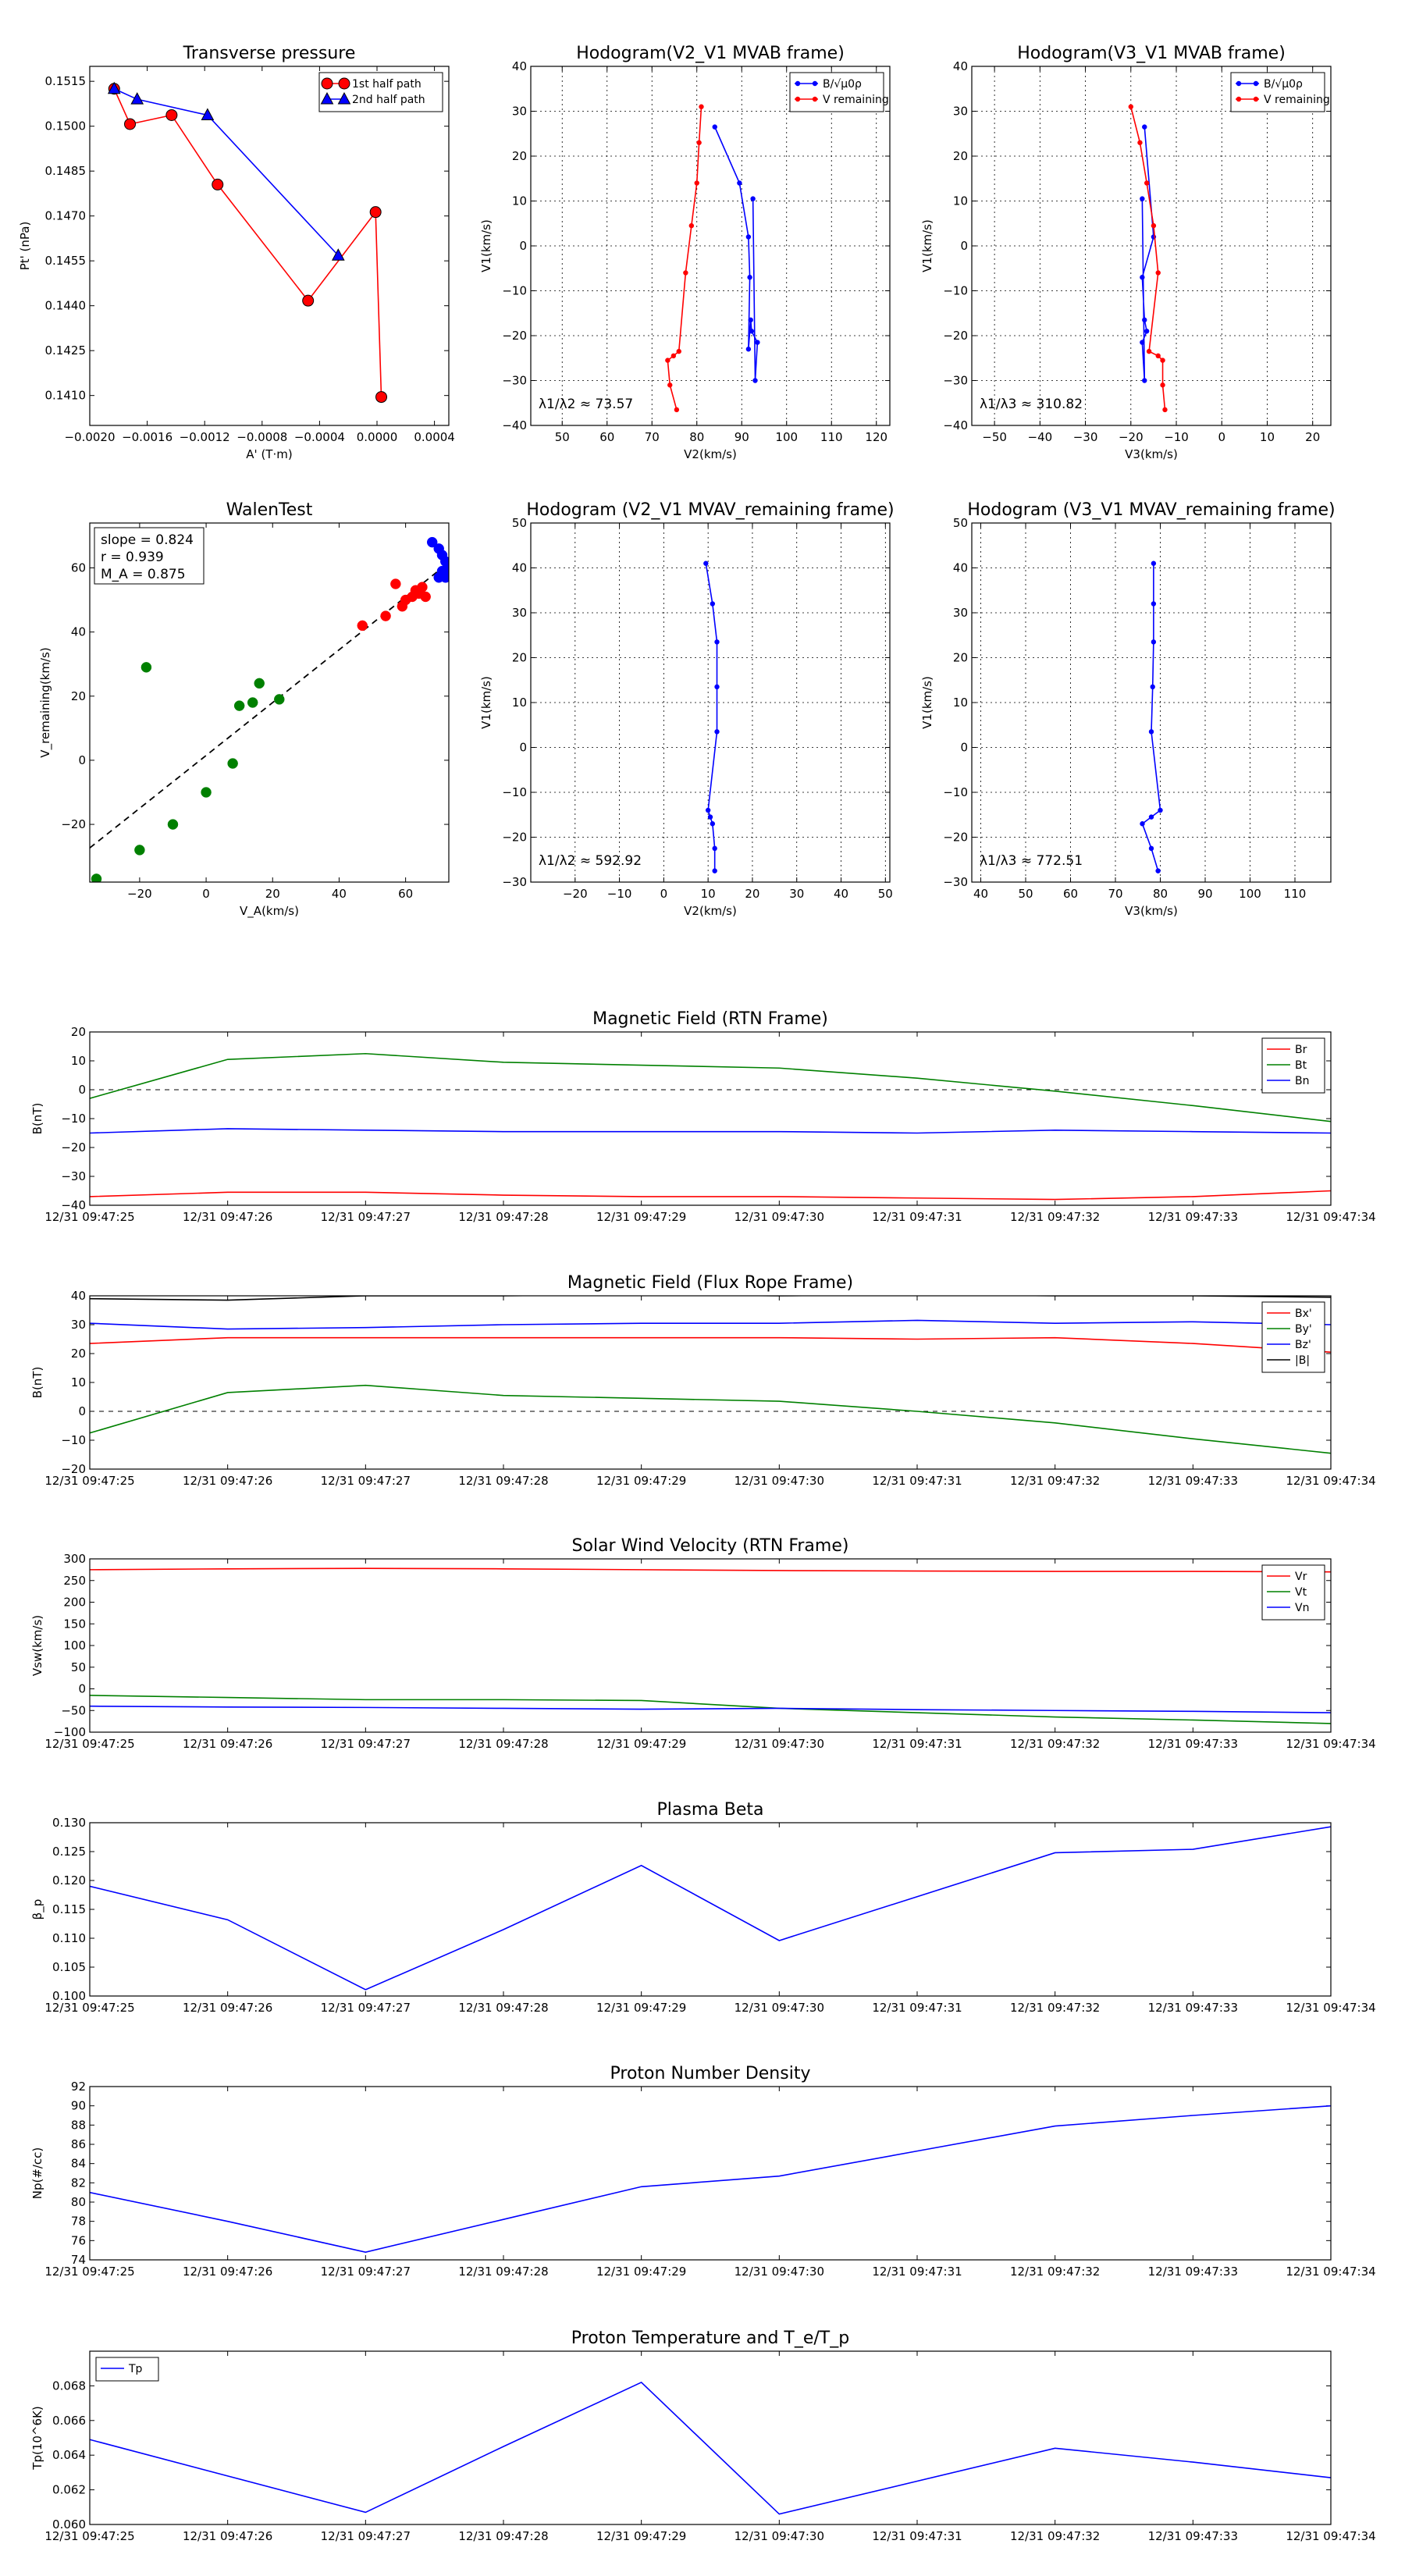 The height and width of the screenshot is (2576, 1405). I want to click on chart-title: Hodogram(V3_V1 MVAB frame), so click(1151, 53).